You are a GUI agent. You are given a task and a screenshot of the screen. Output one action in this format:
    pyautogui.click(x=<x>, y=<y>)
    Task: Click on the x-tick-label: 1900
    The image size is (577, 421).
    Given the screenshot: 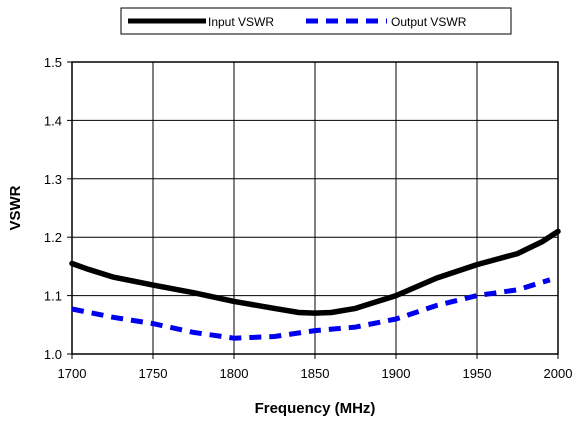 What is the action you would take?
    pyautogui.click(x=396, y=373)
    